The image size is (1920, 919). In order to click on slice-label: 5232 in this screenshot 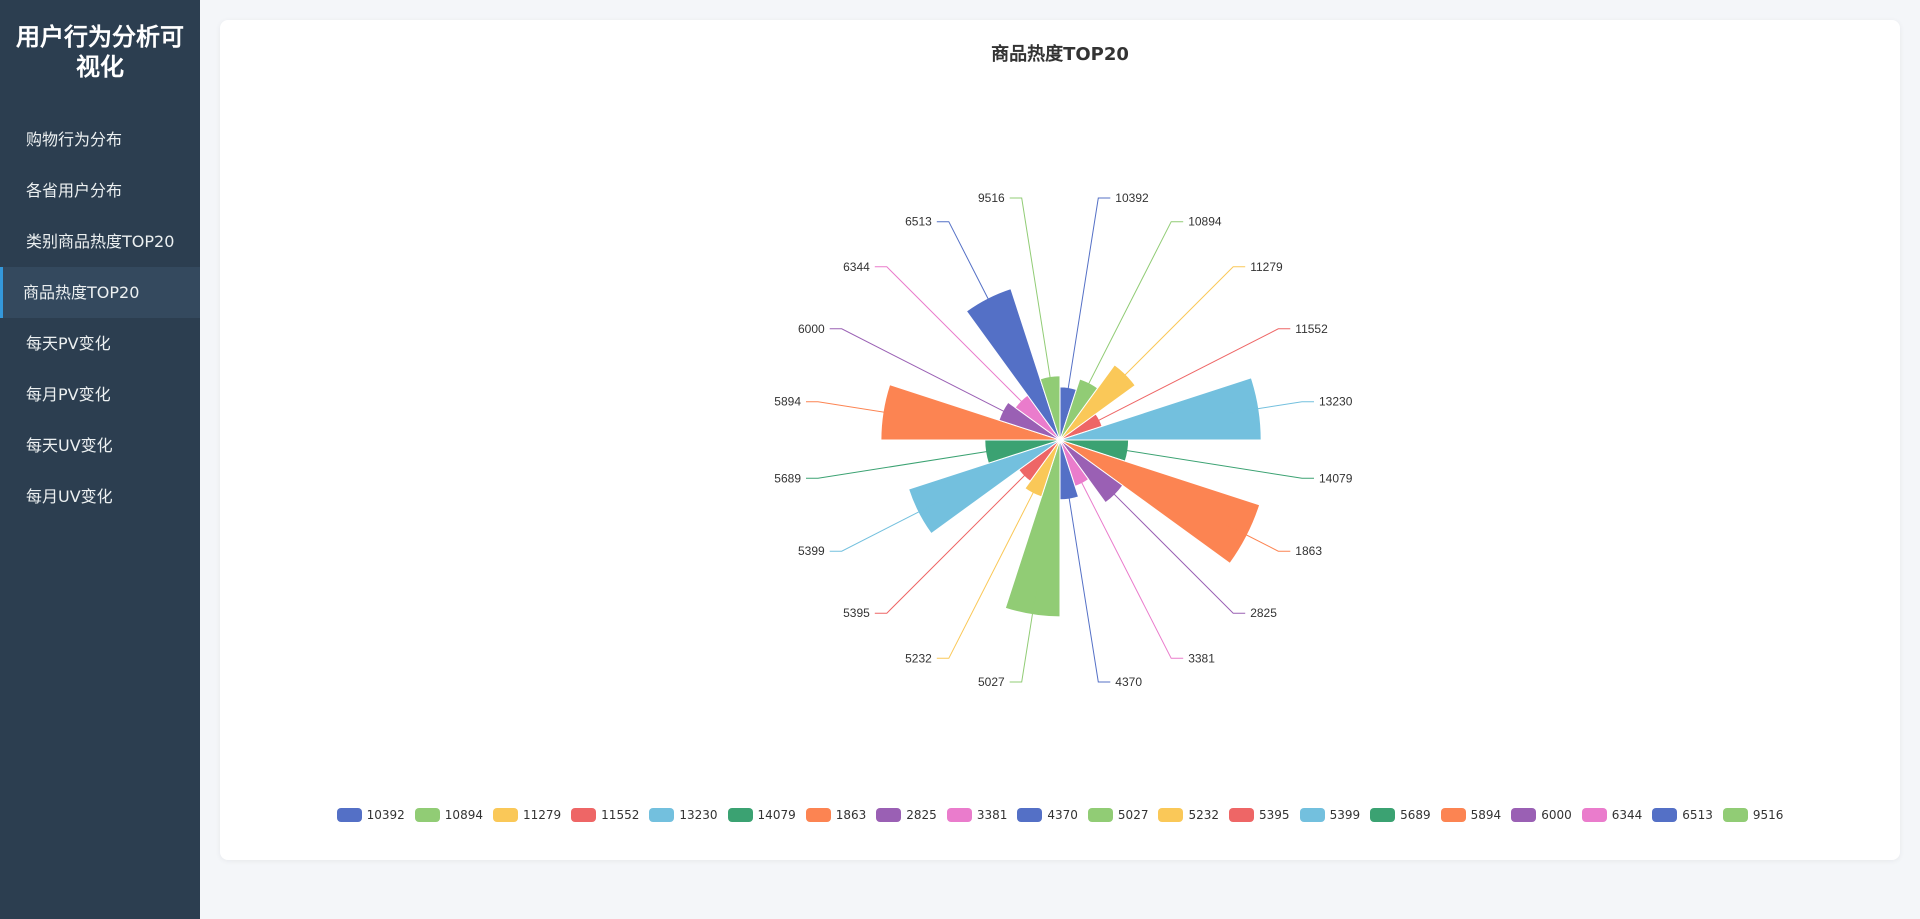, I will do `click(918, 658)`.